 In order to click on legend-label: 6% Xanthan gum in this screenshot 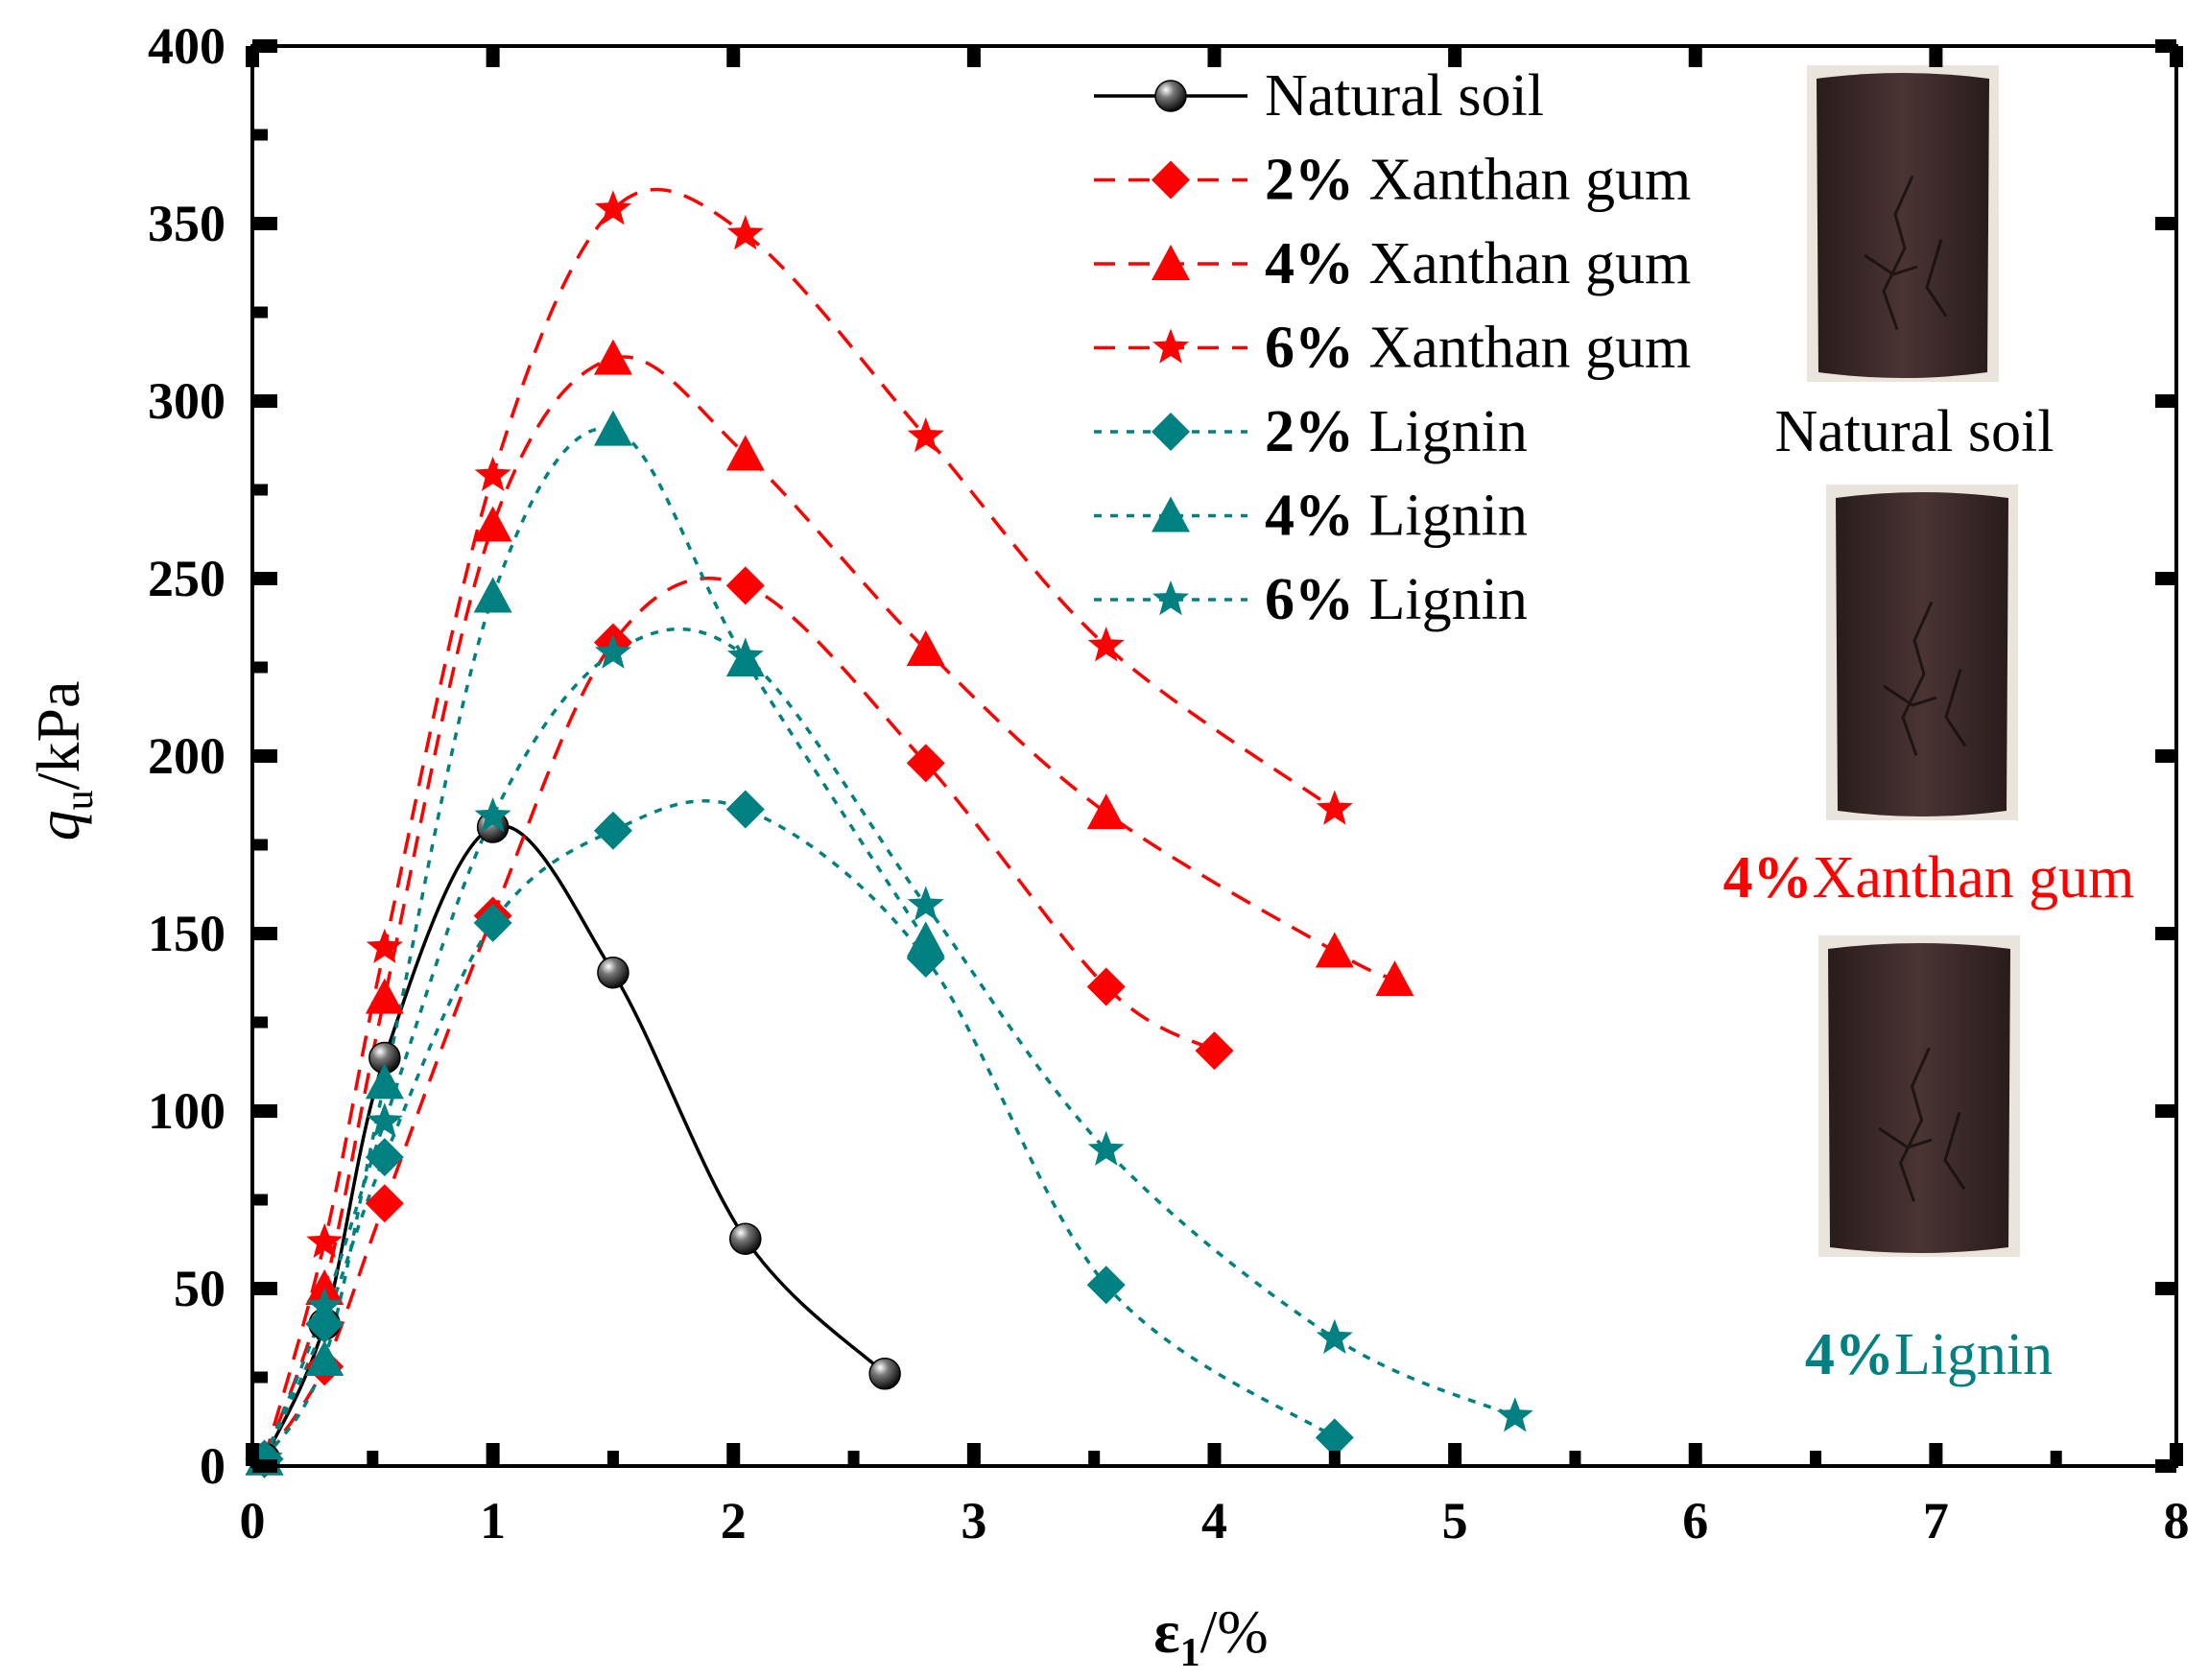, I will do `click(1478, 349)`.